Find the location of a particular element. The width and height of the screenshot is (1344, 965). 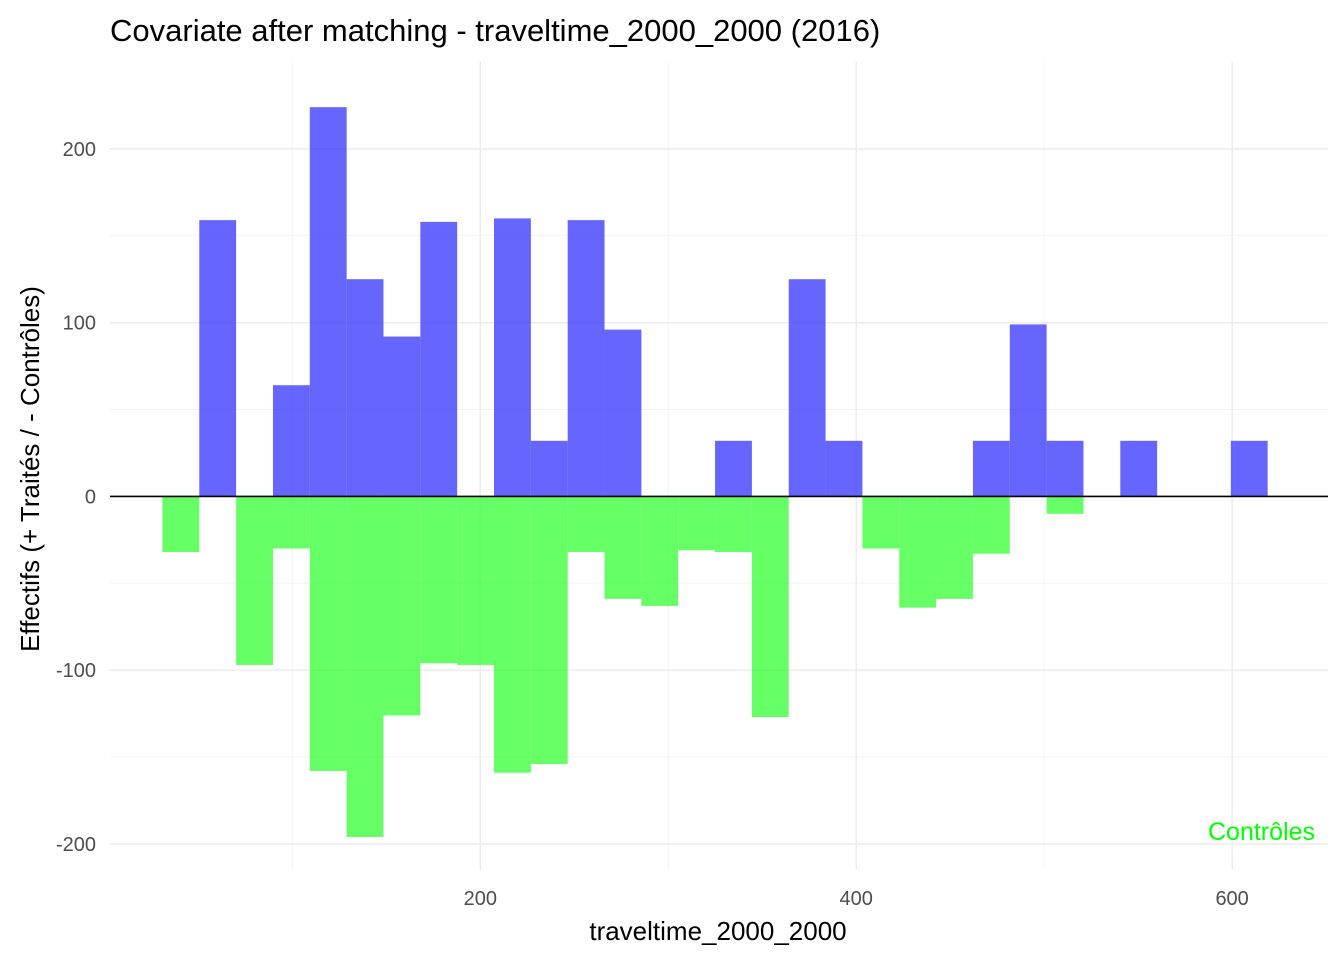

controles-annotation: Contrôles is located at coordinates (1261, 832).